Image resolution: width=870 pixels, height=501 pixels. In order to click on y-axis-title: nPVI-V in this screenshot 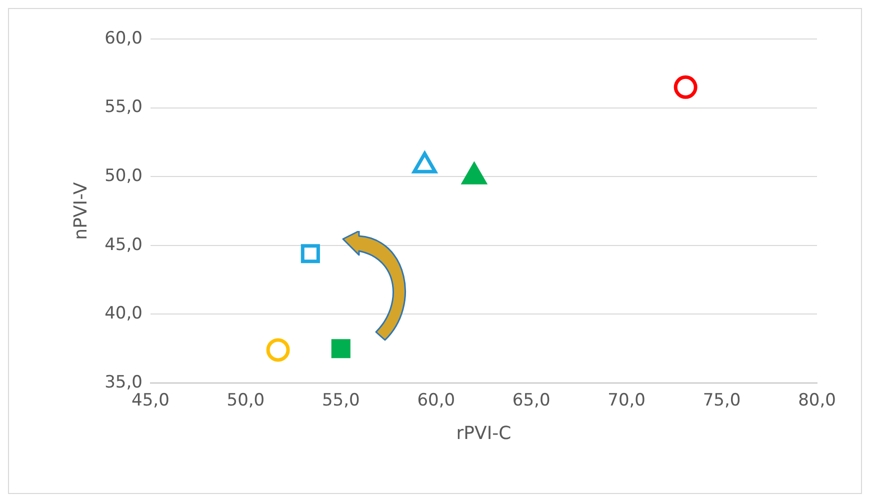, I will do `click(81, 210)`.